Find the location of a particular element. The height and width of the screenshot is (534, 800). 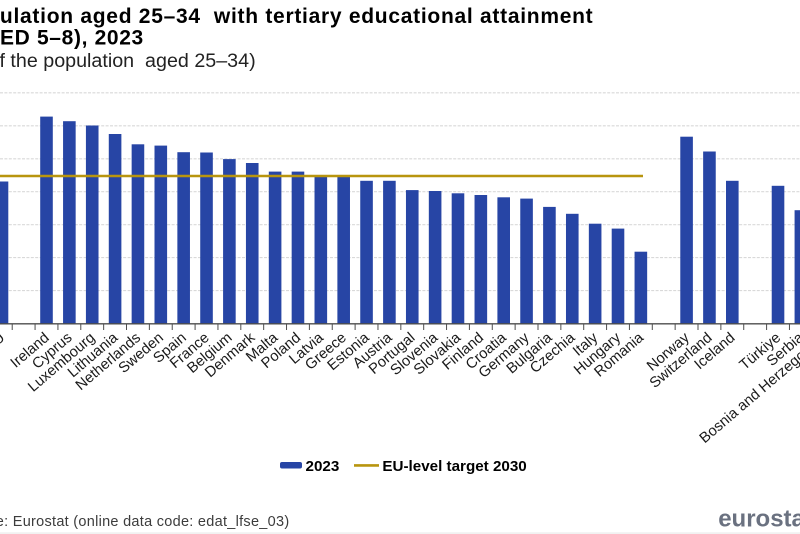

svg-text: 2023 is located at coordinates (323, 466).